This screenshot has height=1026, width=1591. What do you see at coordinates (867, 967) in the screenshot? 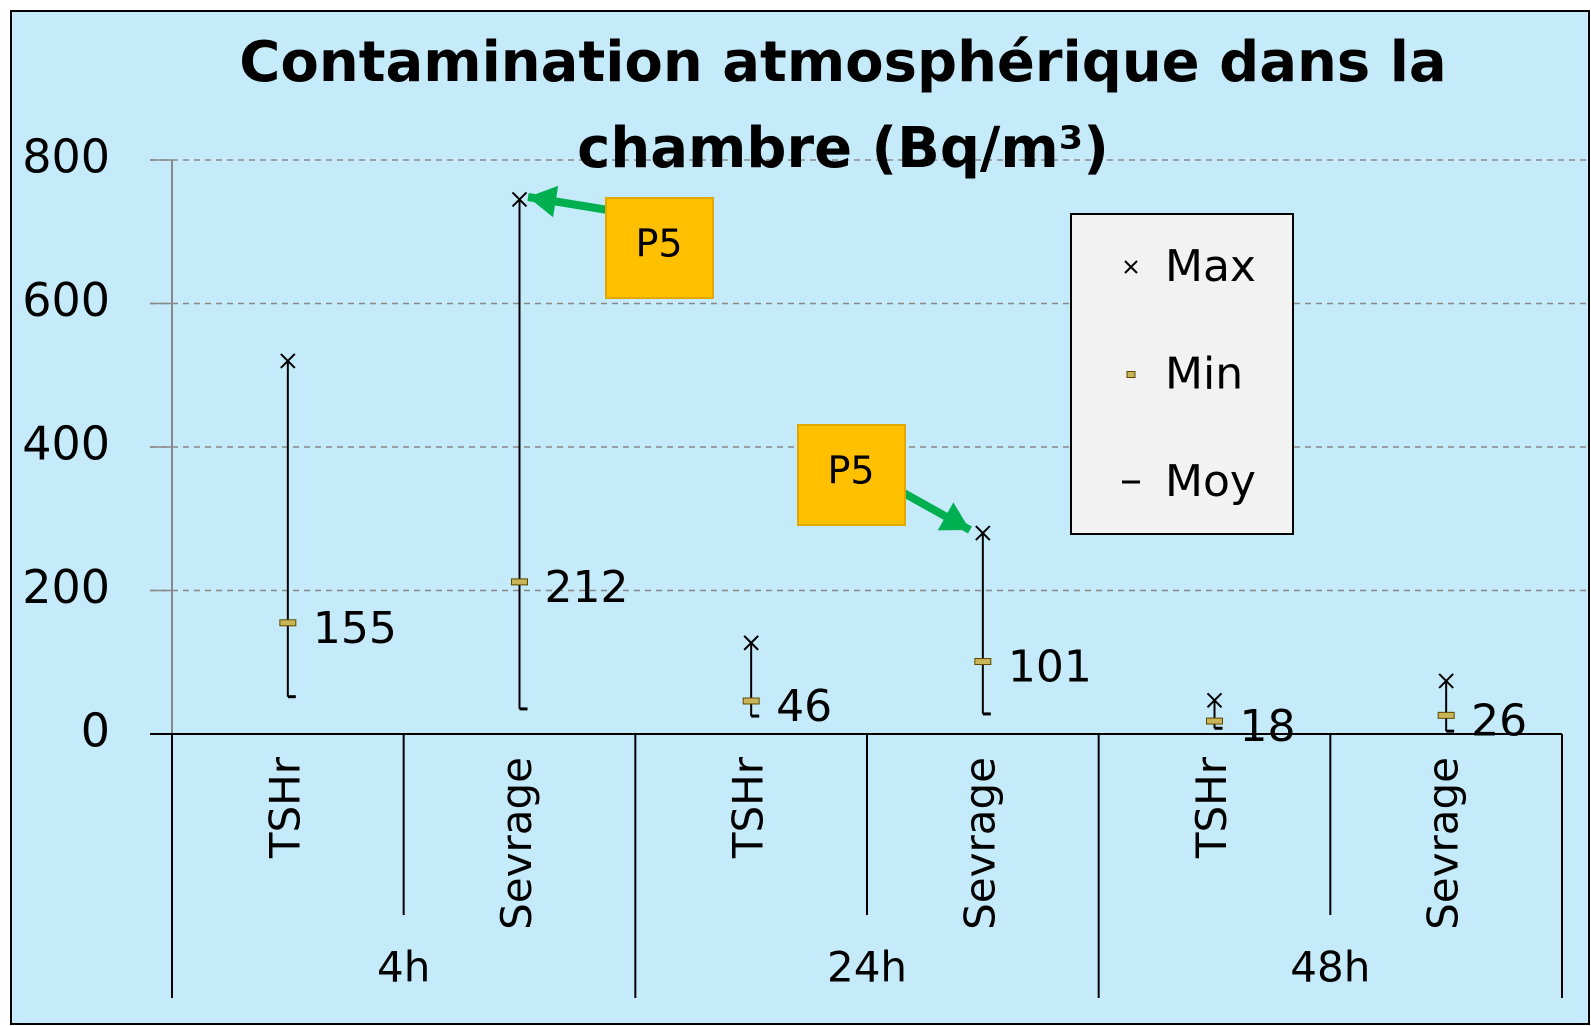
I see `group-label: 24h` at bounding box center [867, 967].